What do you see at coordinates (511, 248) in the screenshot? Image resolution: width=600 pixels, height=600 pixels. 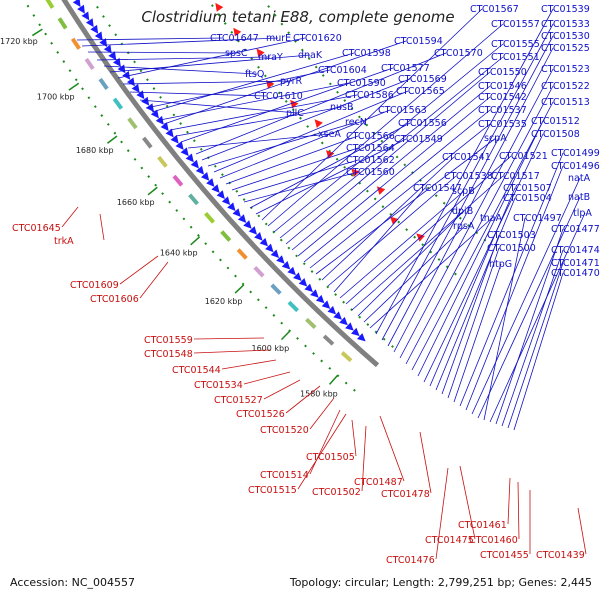 I see `gene-label-top: CTC01500` at bounding box center [511, 248].